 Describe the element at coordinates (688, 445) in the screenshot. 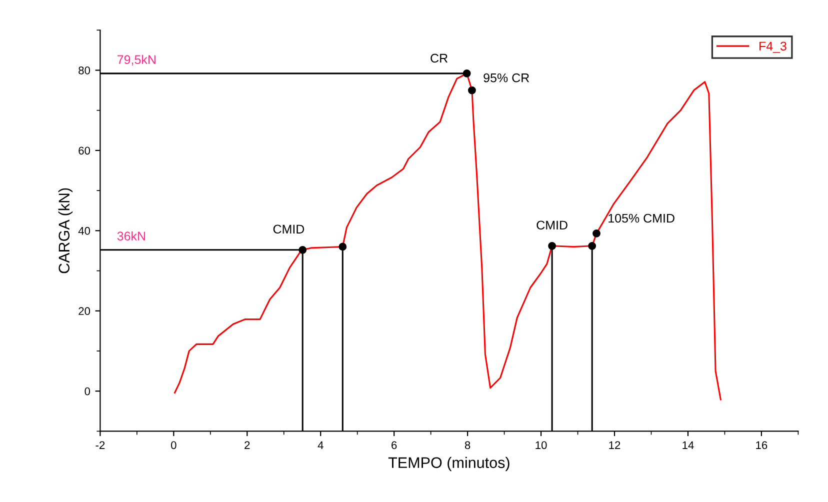

I see `x-tick-label: 14` at that location.